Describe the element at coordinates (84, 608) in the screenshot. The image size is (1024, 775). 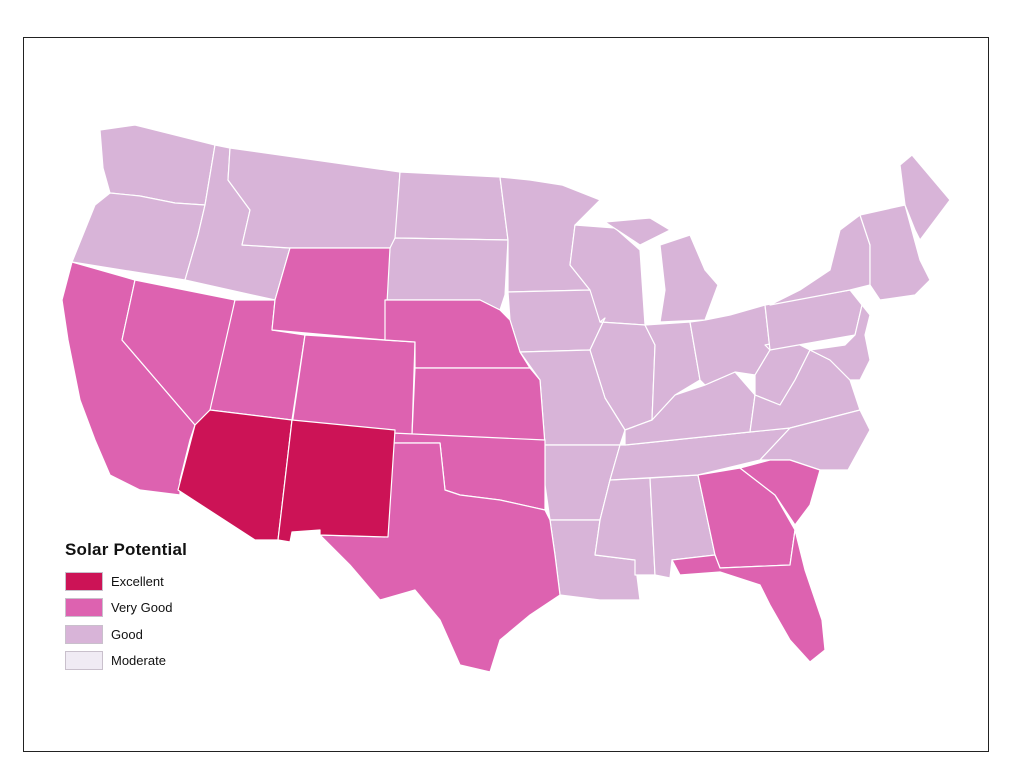
I see `legend-swatch-very-good` at that location.